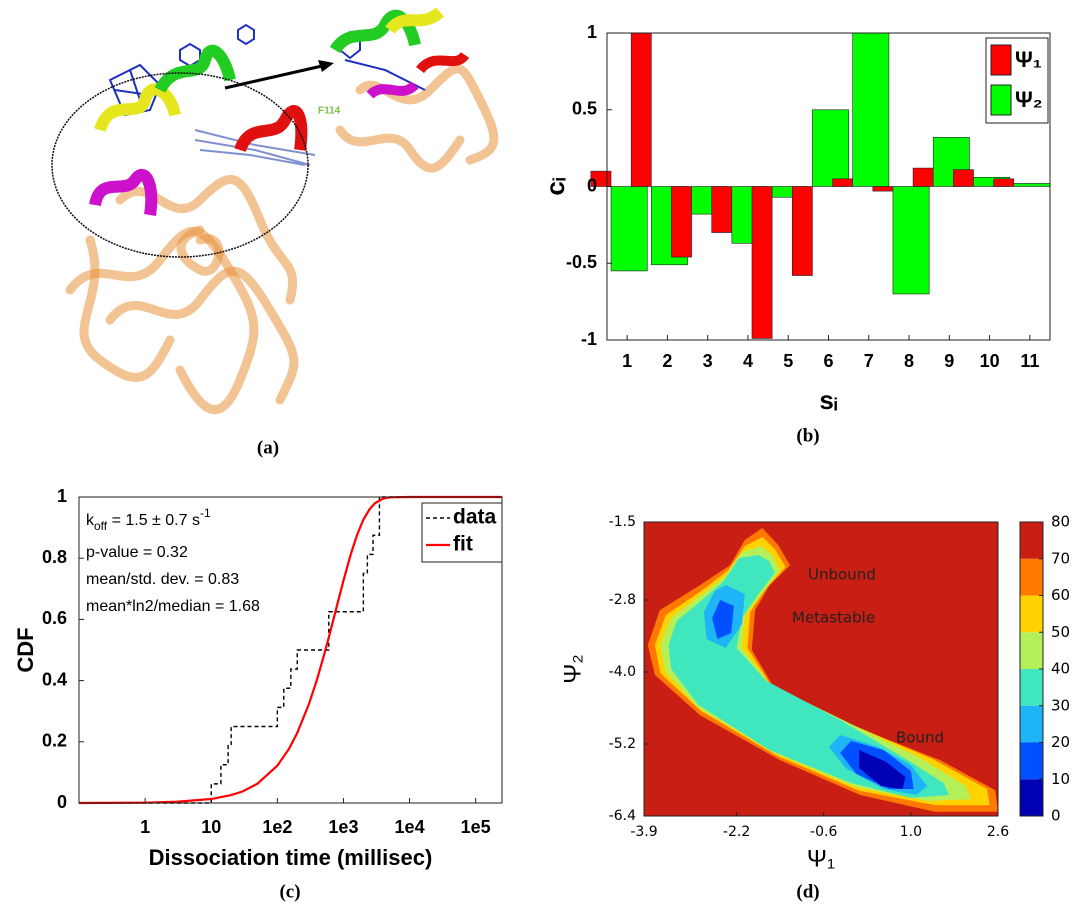 The image size is (1073, 916). Describe the element at coordinates (54, 679) in the screenshot. I see `y-tick-label: 0.4` at that location.